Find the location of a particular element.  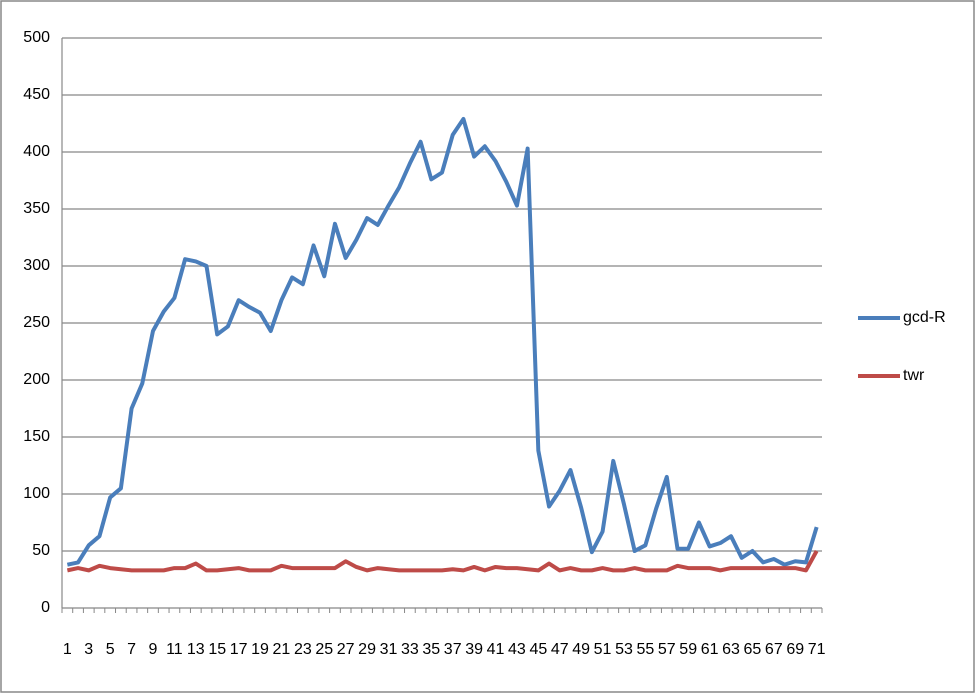

x-tick-label: 43 is located at coordinates (517, 649).